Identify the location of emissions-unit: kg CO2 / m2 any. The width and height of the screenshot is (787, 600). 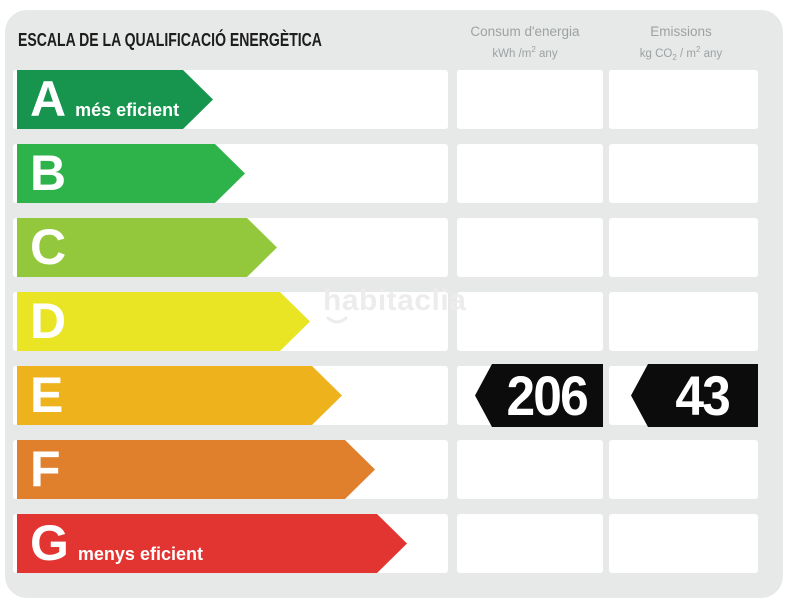
(681, 54).